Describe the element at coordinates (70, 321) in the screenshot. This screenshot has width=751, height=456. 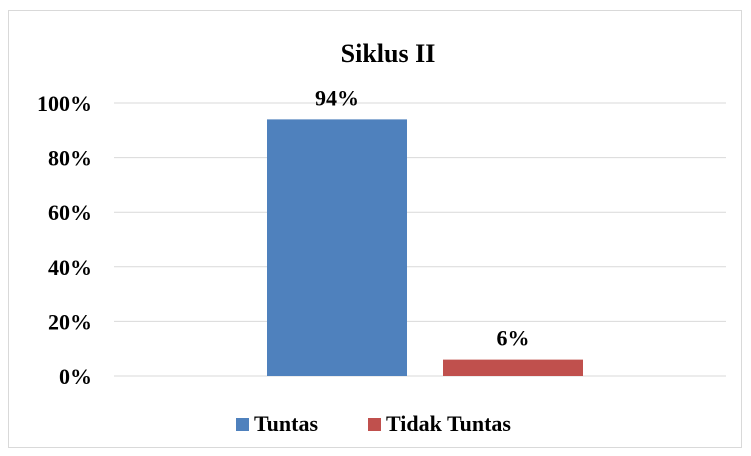
I see `y-tick-label: 20%` at that location.